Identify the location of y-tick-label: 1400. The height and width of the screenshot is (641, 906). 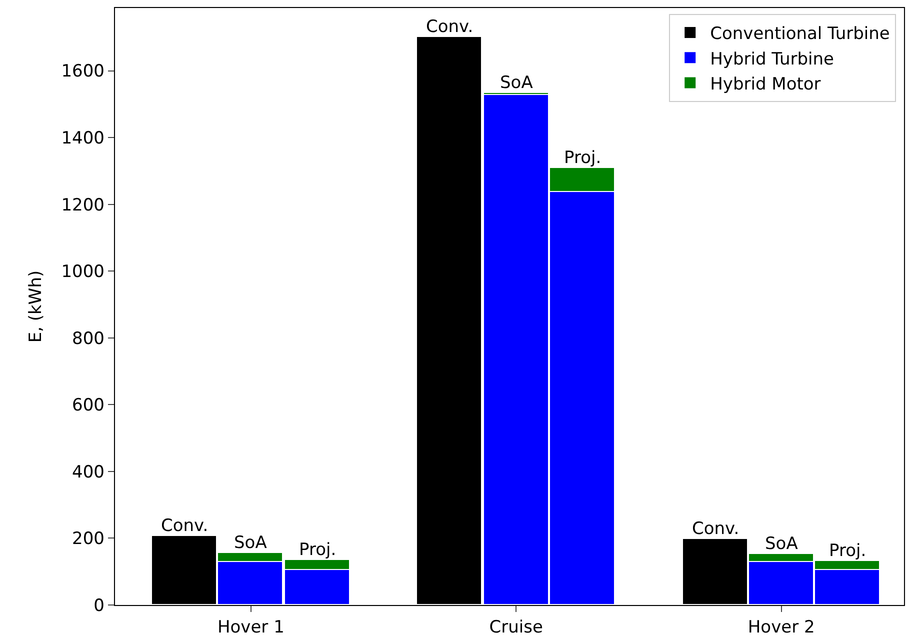
(82, 138).